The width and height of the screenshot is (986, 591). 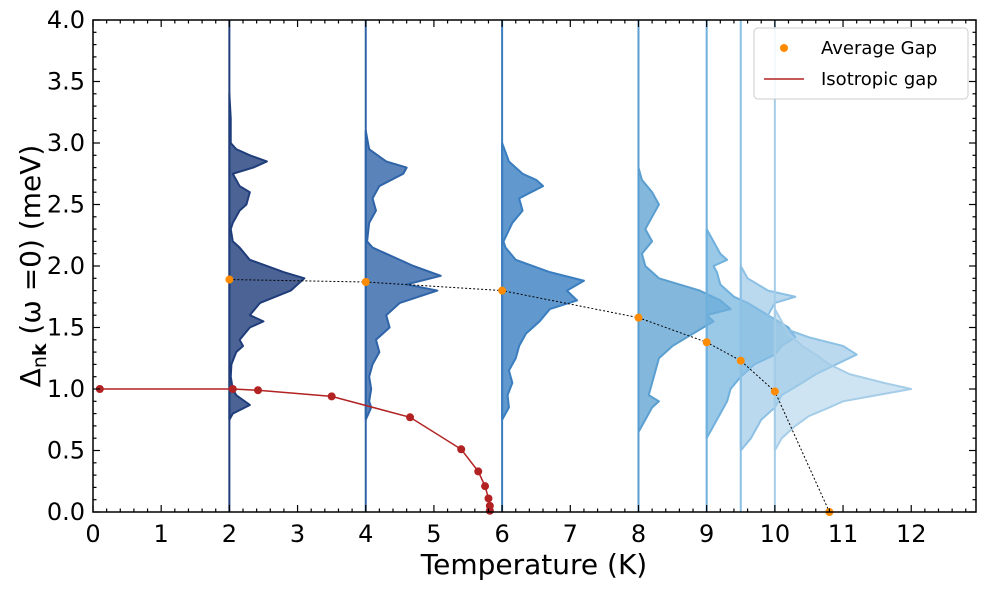 I want to click on isotropic-gap-line, so click(x=295, y=449).